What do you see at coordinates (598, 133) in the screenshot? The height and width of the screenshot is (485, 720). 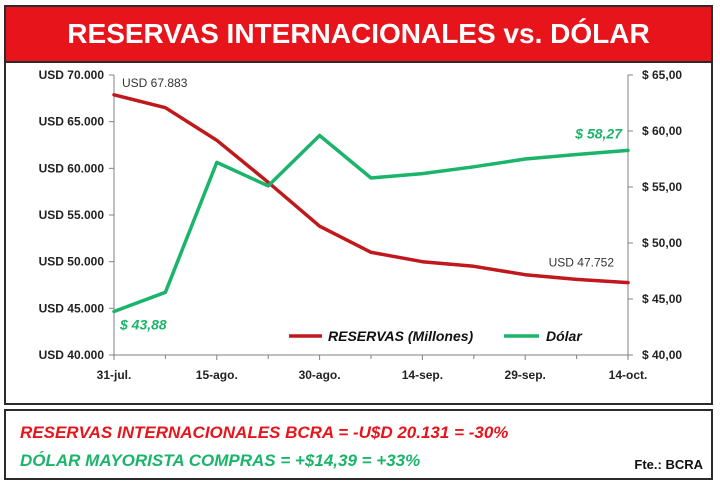 I see `dolar-end-label: $ 58,27` at bounding box center [598, 133].